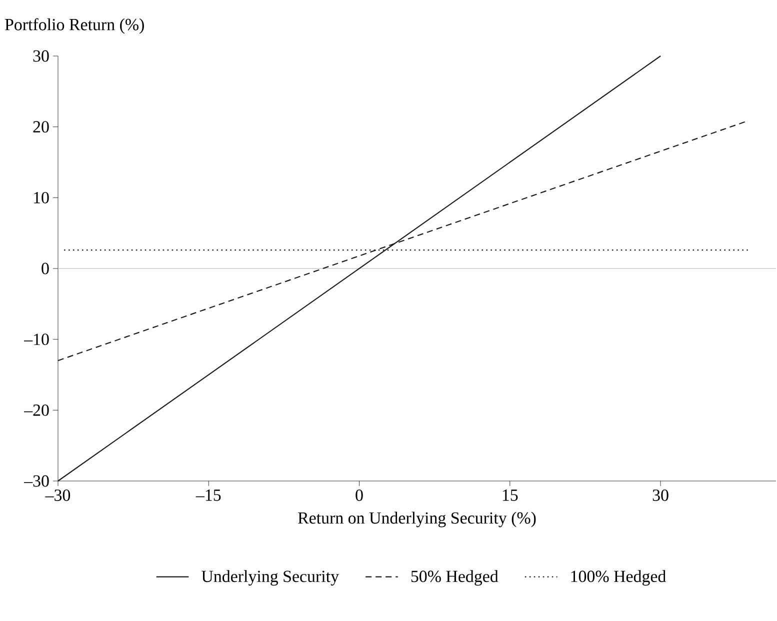  Describe the element at coordinates (417, 520) in the screenshot. I see `x-axis-title: Return on Underlying Security (%)` at that location.